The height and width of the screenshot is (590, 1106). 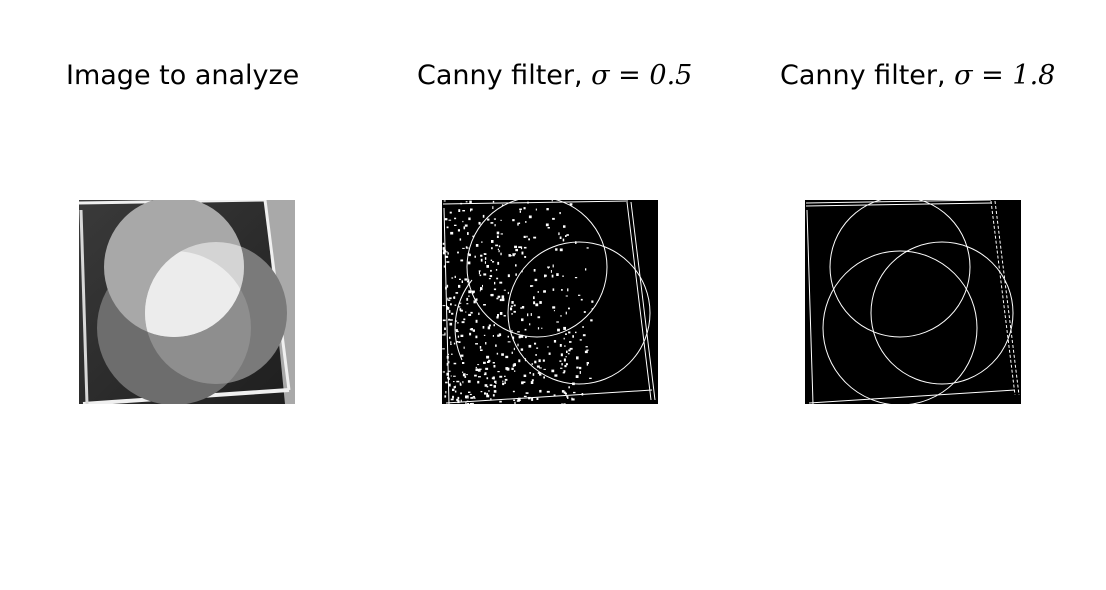 What do you see at coordinates (670, 75) in the screenshot?
I see `sigma-value-low: 0.5` at bounding box center [670, 75].